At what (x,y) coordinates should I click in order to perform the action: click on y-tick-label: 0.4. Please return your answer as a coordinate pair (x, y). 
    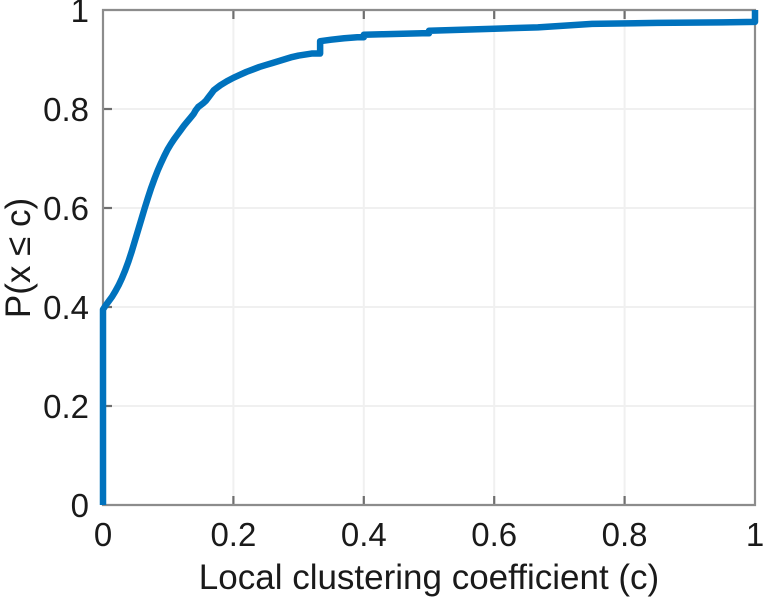
    Looking at the image, I should click on (66, 307).